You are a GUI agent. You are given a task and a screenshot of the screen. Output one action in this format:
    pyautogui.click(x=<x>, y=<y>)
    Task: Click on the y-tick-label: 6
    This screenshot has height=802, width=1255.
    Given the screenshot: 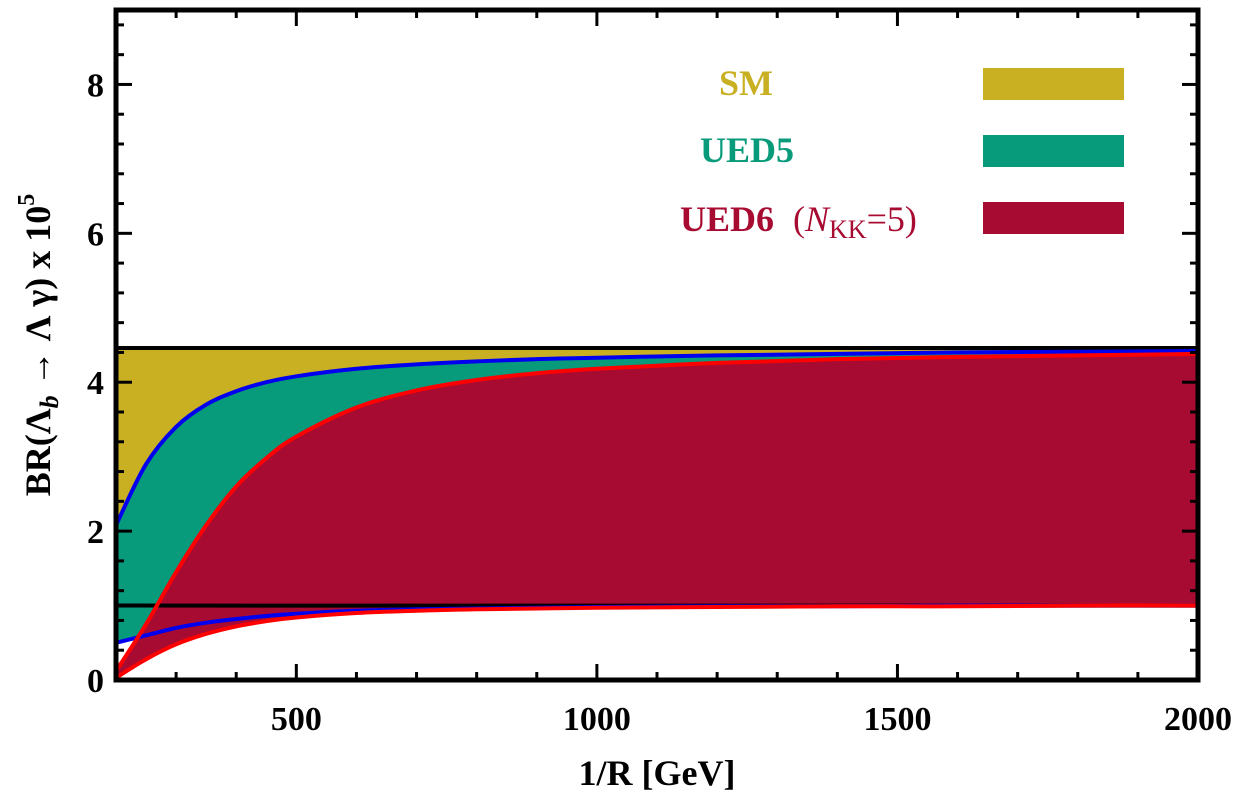 What is the action you would take?
    pyautogui.click(x=95, y=234)
    